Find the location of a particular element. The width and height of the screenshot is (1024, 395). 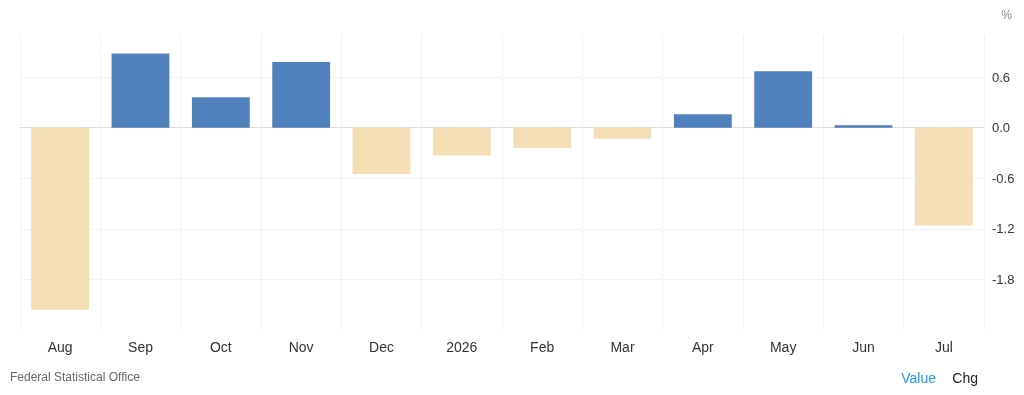

x-tick-label: Aug is located at coordinates (60, 347).